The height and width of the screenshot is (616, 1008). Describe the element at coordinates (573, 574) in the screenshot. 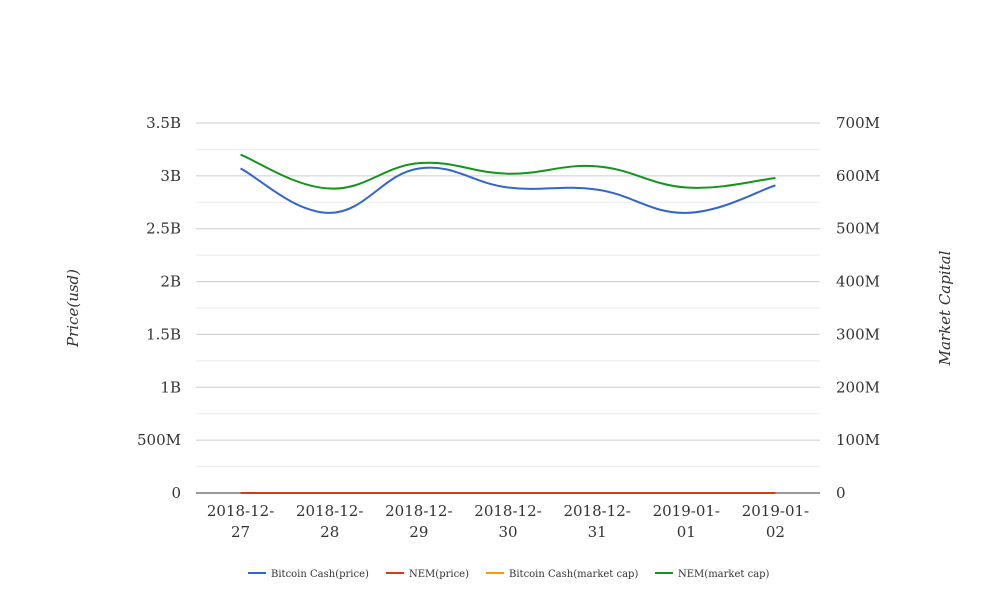

I see `legend-label: Bitcoin Cash(market cap)` at that location.